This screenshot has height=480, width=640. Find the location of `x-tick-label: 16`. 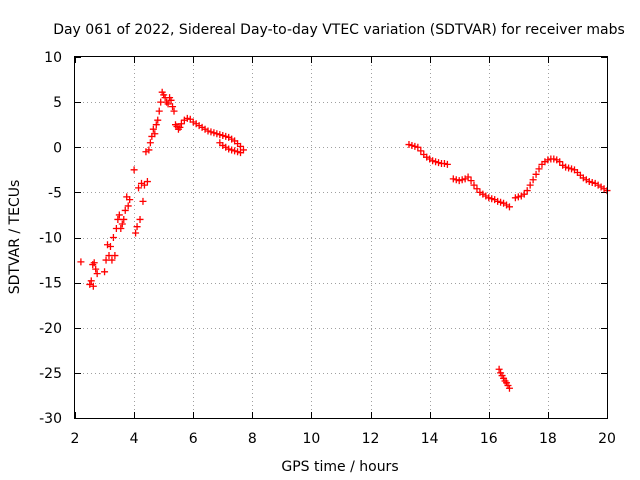

x-tick-label: 16 is located at coordinates (489, 439).